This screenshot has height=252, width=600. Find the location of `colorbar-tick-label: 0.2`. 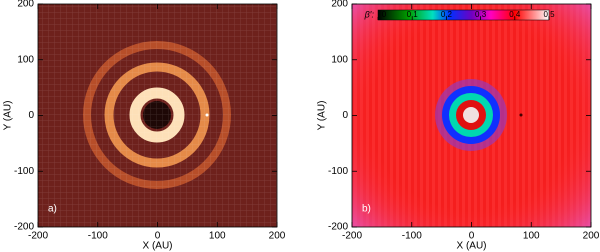

colorbar-tick-label: 0.2 is located at coordinates (447, 14).